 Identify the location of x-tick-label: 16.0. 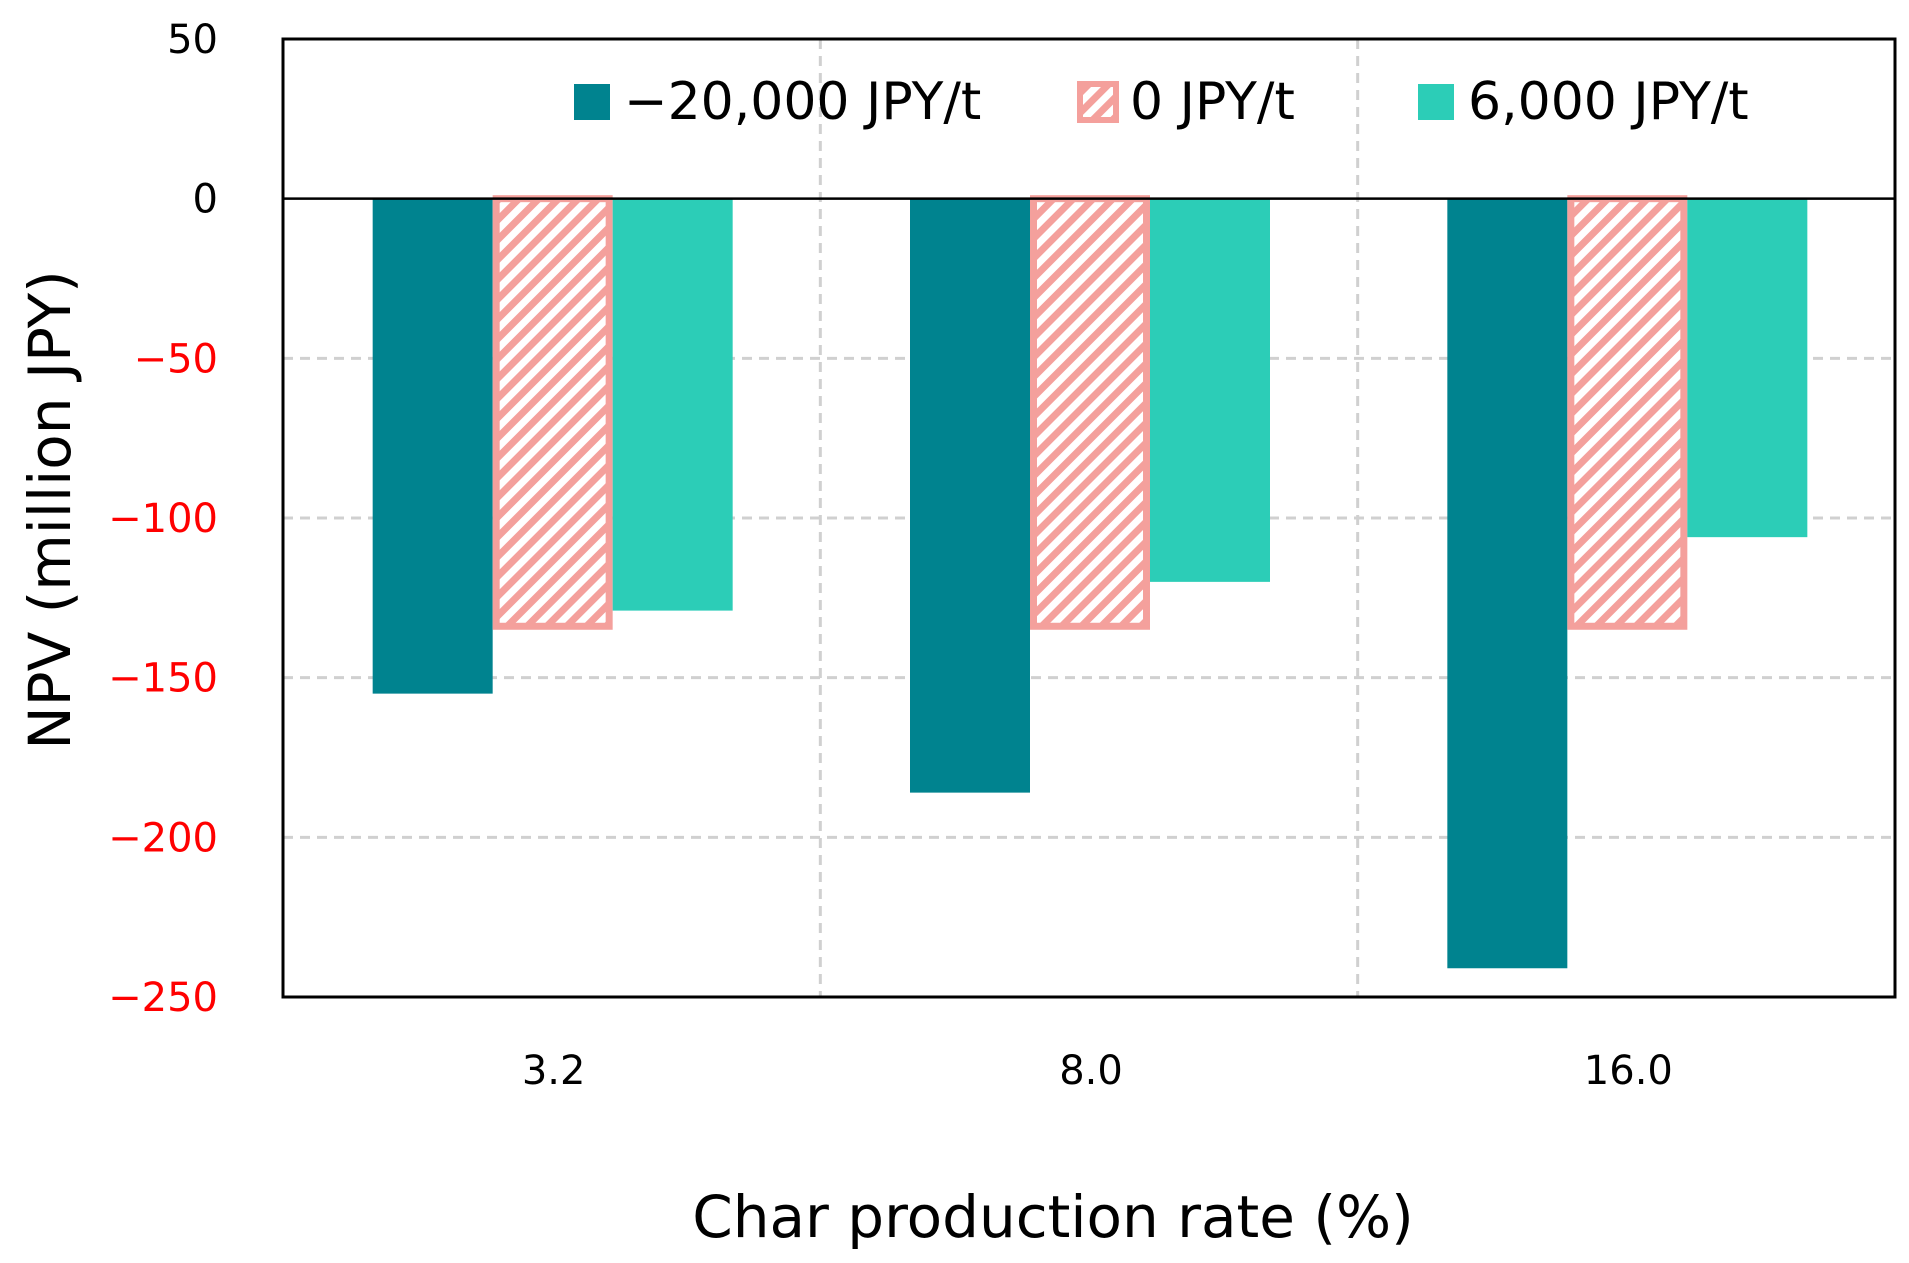
(1628, 1071).